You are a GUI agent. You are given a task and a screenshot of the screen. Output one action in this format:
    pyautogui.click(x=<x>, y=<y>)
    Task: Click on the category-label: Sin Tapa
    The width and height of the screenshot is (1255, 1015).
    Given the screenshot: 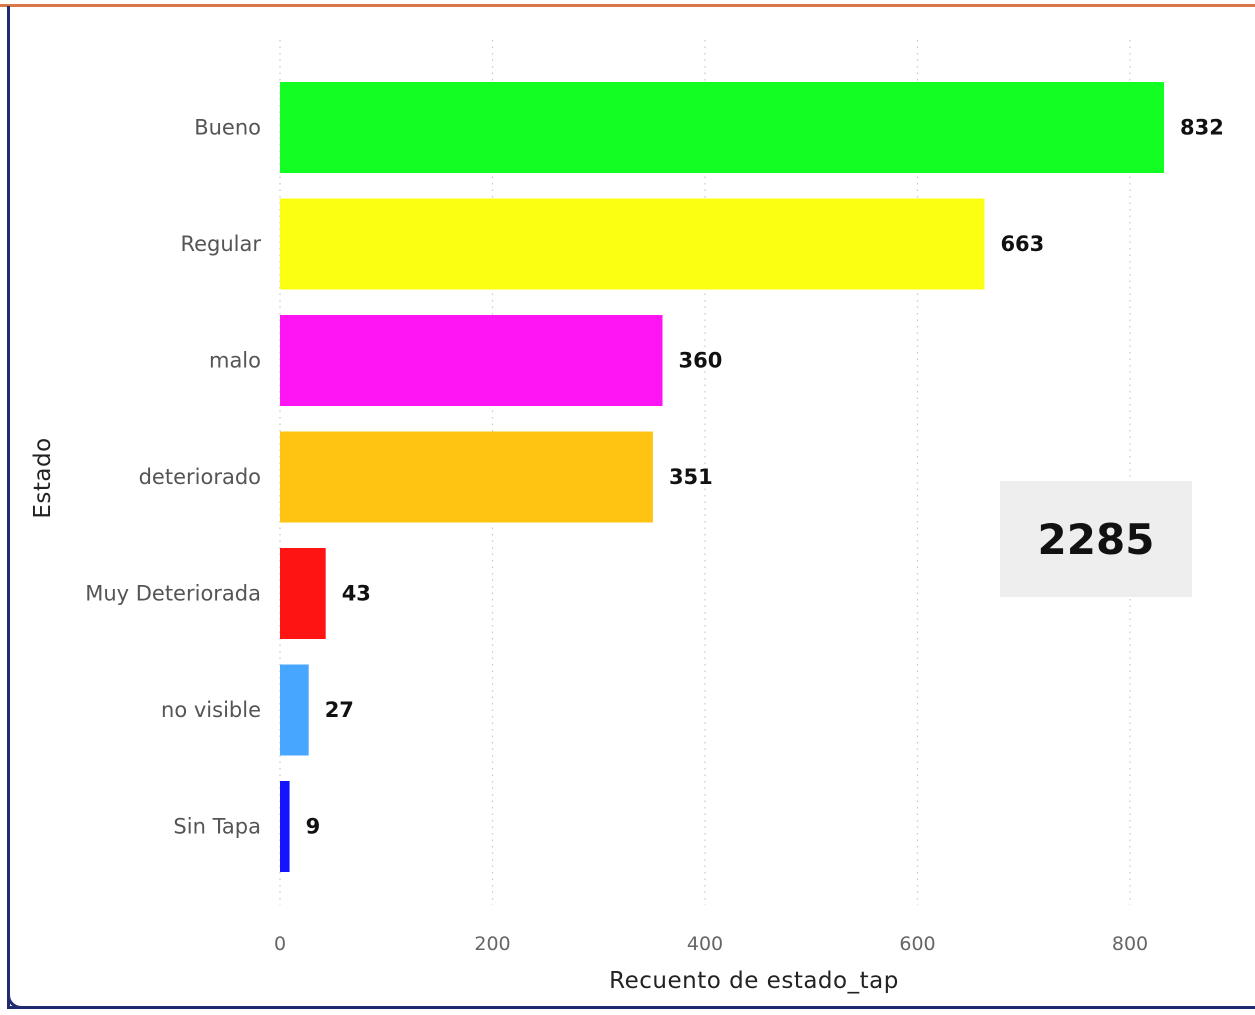 What is the action you would take?
    pyautogui.click(x=217, y=827)
    